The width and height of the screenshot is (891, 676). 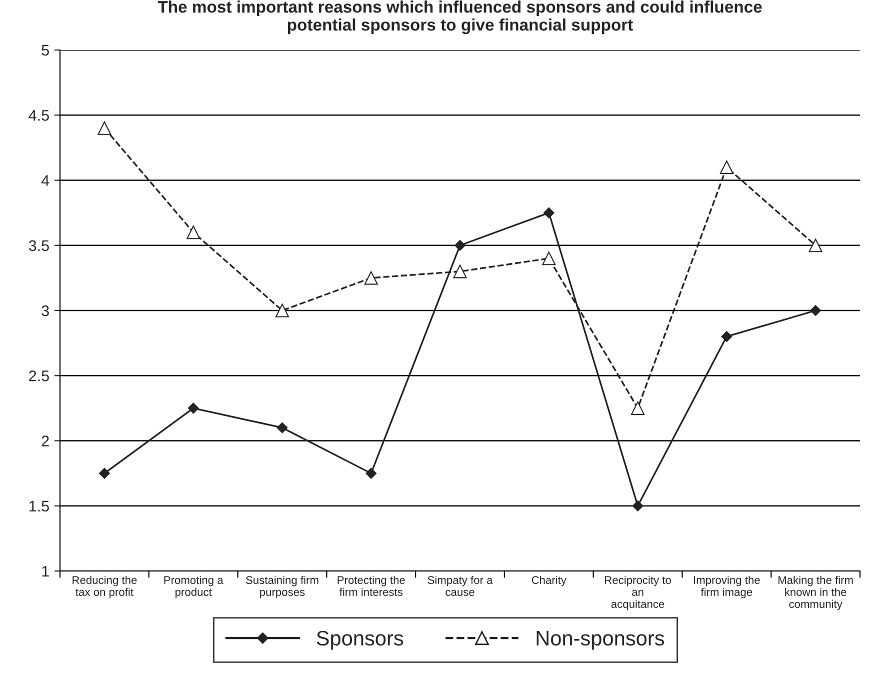 What do you see at coordinates (549, 581) in the screenshot?
I see `x-tick-label: Charity` at bounding box center [549, 581].